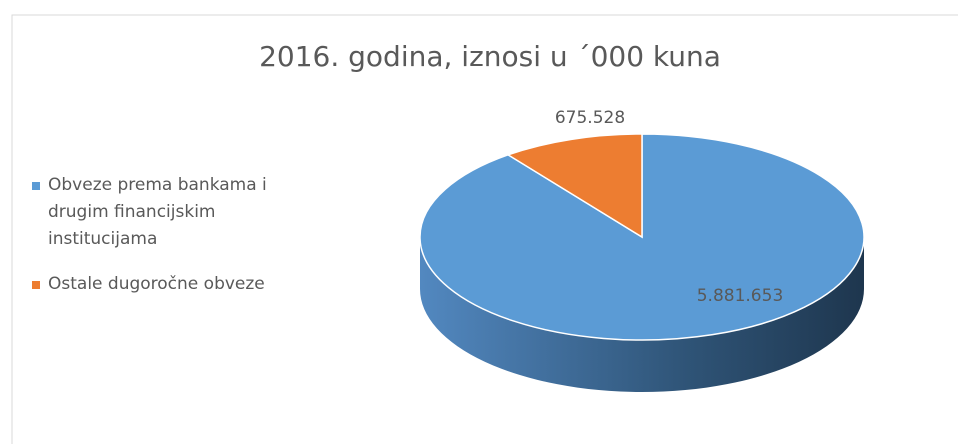 The image size is (958, 444). I want to click on chart-title: 2016. godina, iznosi u ´000 kuna, so click(490, 56).